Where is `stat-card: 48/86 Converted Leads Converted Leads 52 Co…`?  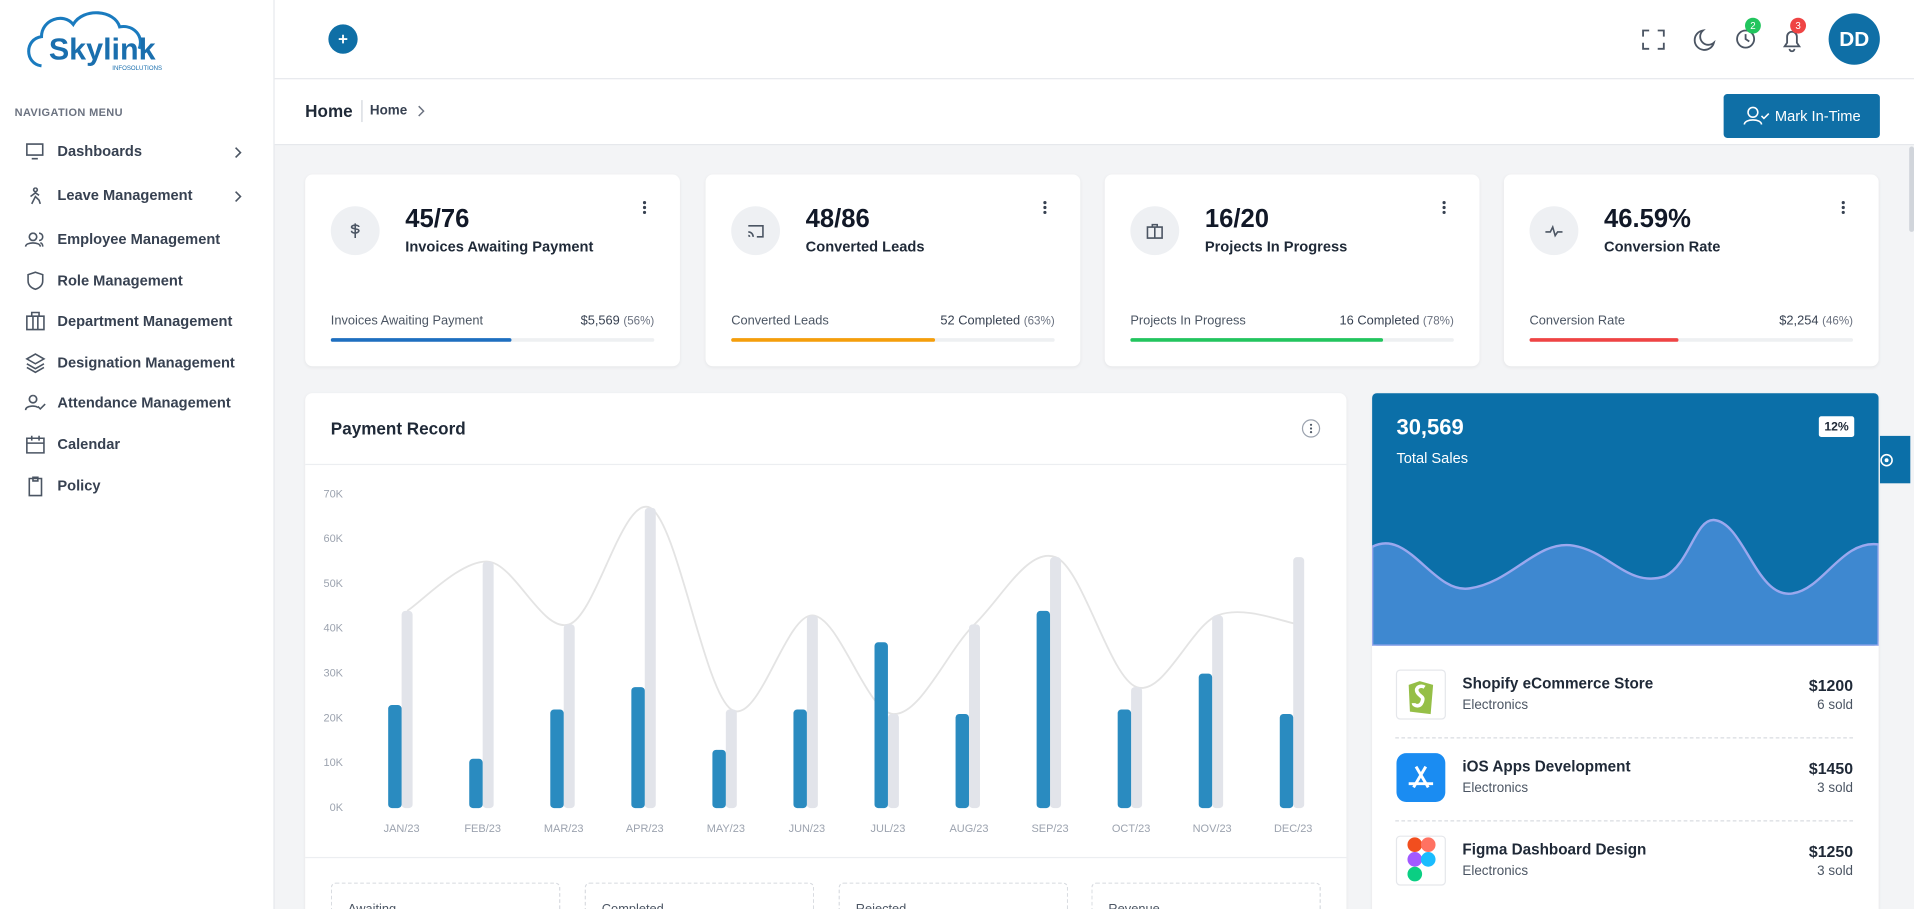 stat-card: 48/86 Converted Leads Converted Leads 52 Co… is located at coordinates (893, 270).